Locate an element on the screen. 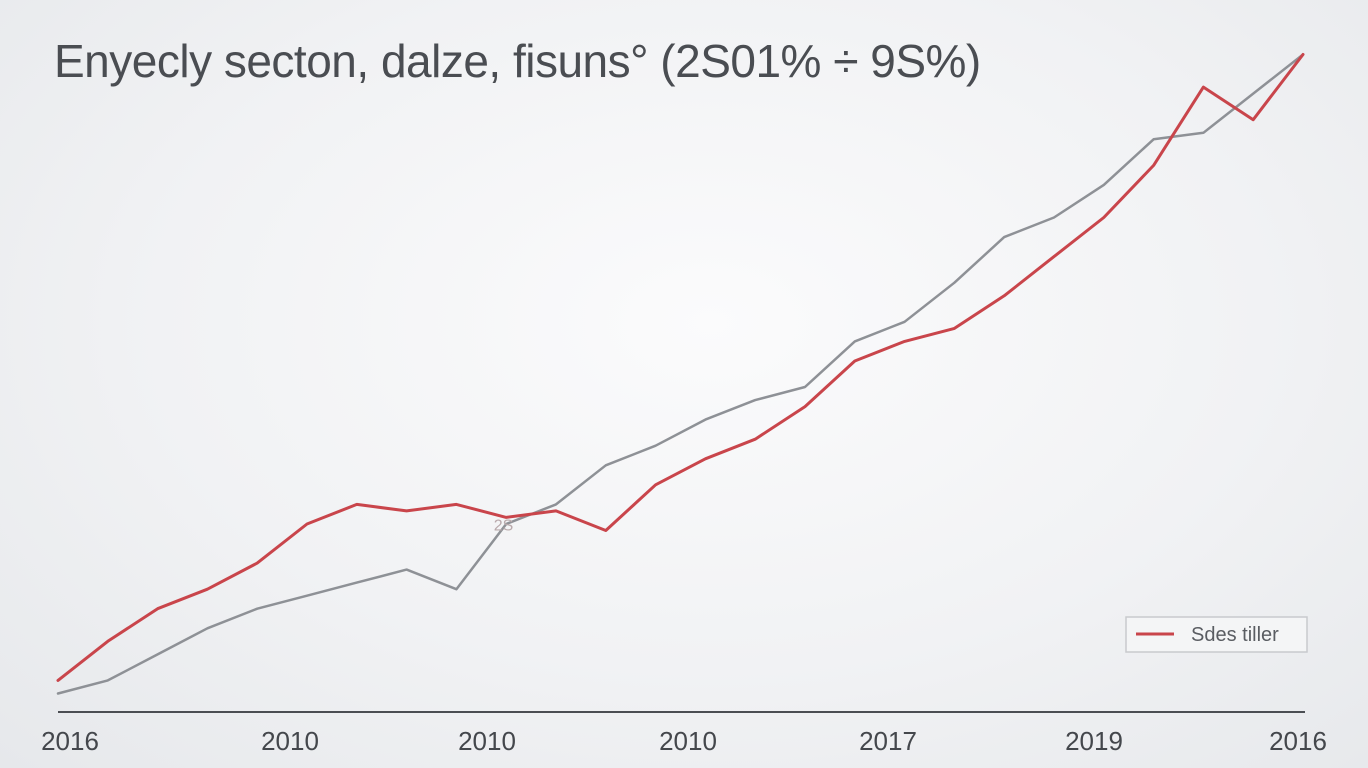 The width and height of the screenshot is (1368, 768). annotation-1: 2S is located at coordinates (504, 525).